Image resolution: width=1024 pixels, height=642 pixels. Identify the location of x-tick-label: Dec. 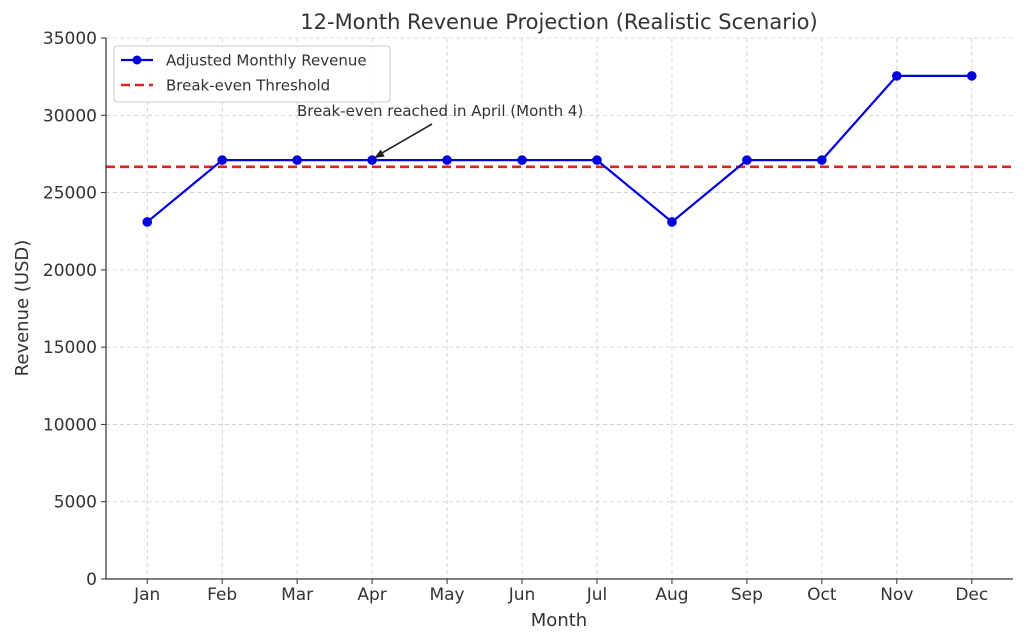
(971, 595).